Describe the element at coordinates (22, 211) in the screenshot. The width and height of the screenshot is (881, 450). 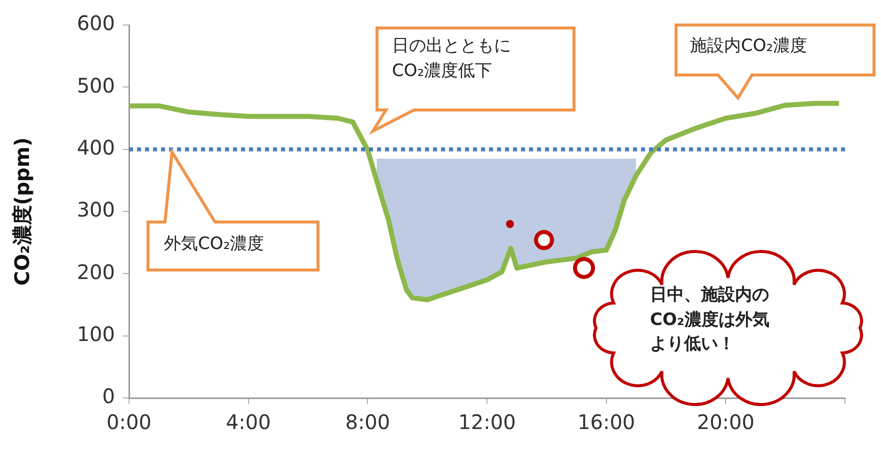
I see `y-axis-title: CO₂濃度(ppm)` at that location.